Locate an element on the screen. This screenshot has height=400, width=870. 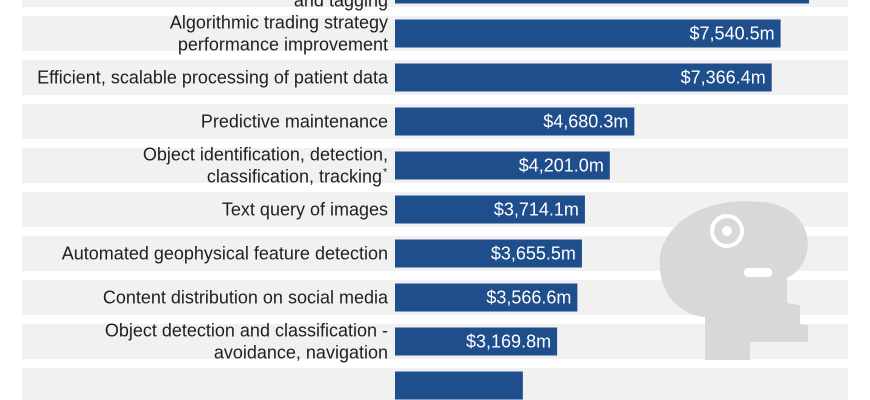
category-label: and tagging is located at coordinates (341, 5).